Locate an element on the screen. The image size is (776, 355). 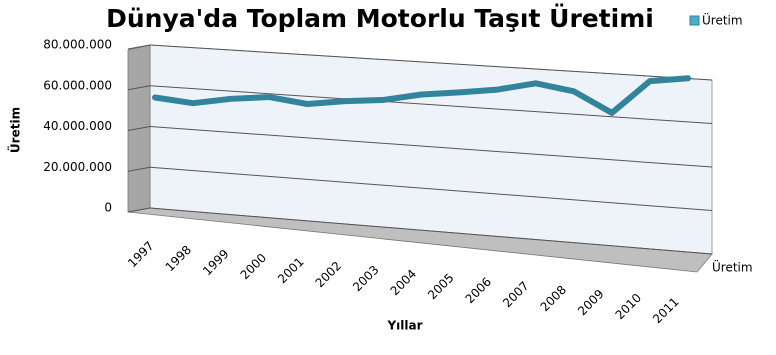
x-axis-title: Yıllar is located at coordinates (404, 326).